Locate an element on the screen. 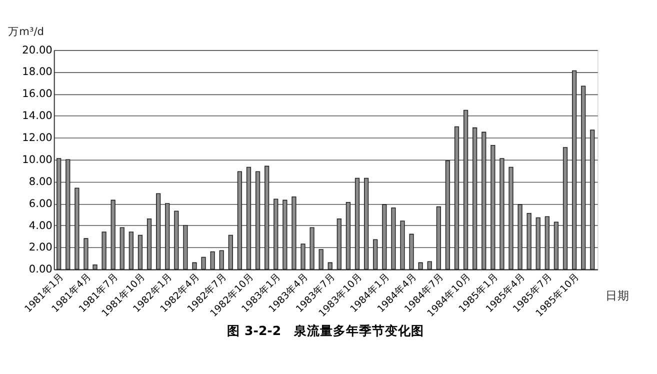 Image resolution: width=657 pixels, height=374 pixels. y-axis-title: 万m³/d is located at coordinates (26, 32).